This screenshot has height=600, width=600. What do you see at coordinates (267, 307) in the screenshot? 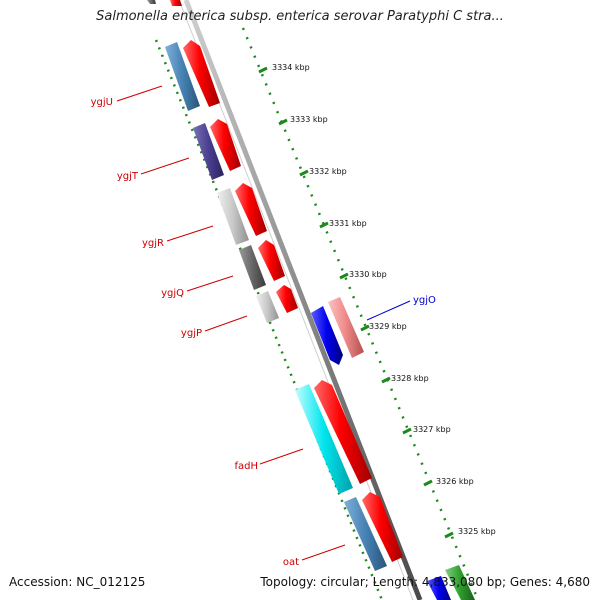
I see `gene-ygjP-feature` at bounding box center [267, 307].